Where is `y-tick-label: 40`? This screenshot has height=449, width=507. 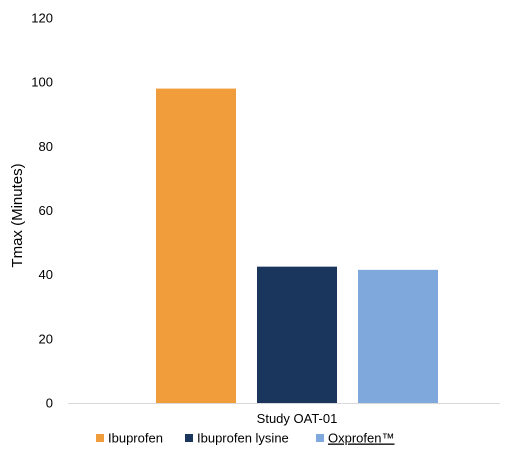
y-tick-label: 40 is located at coordinates (46, 274).